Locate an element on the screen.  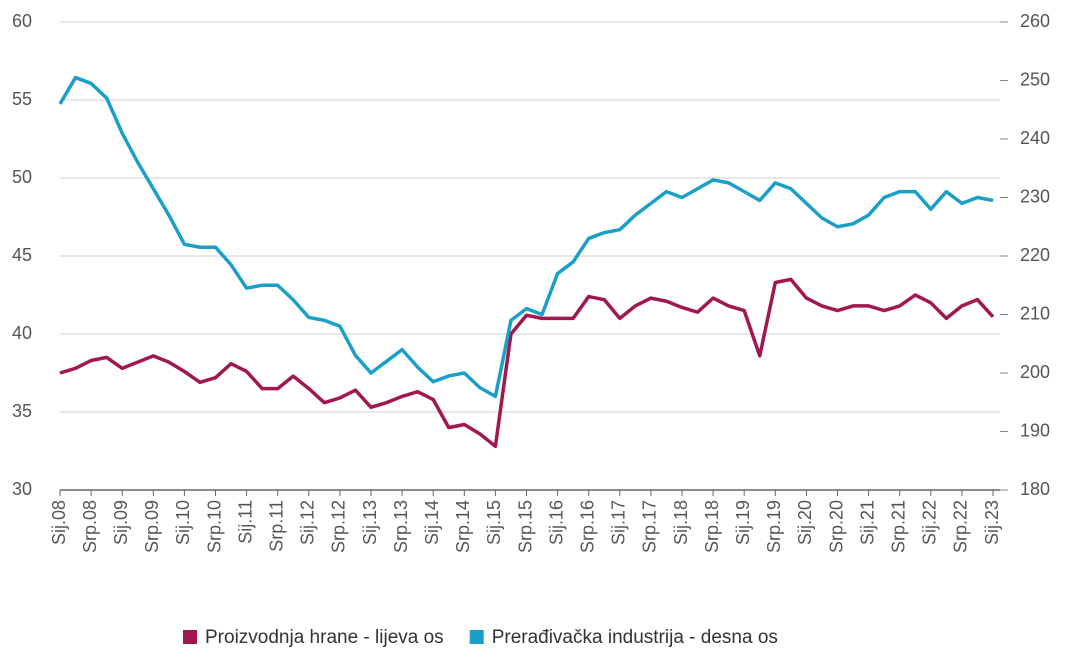
y2-tick-label: 180 is located at coordinates (1035, 489).